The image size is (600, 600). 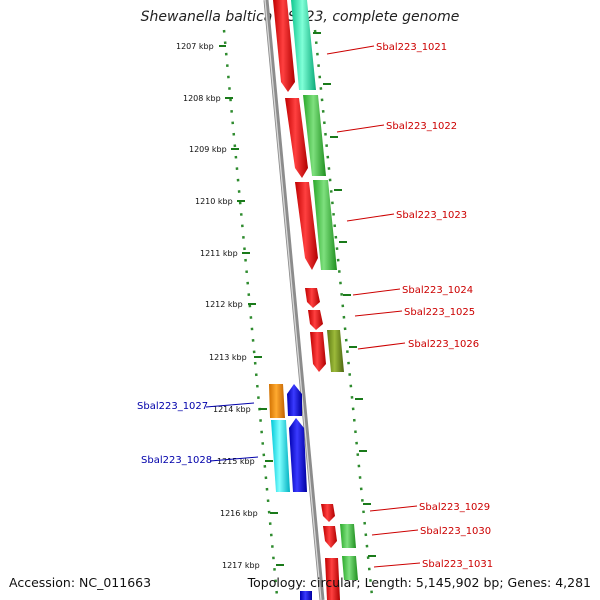 I want to click on gene-label: Sbal223_1021, so click(x=411, y=47).